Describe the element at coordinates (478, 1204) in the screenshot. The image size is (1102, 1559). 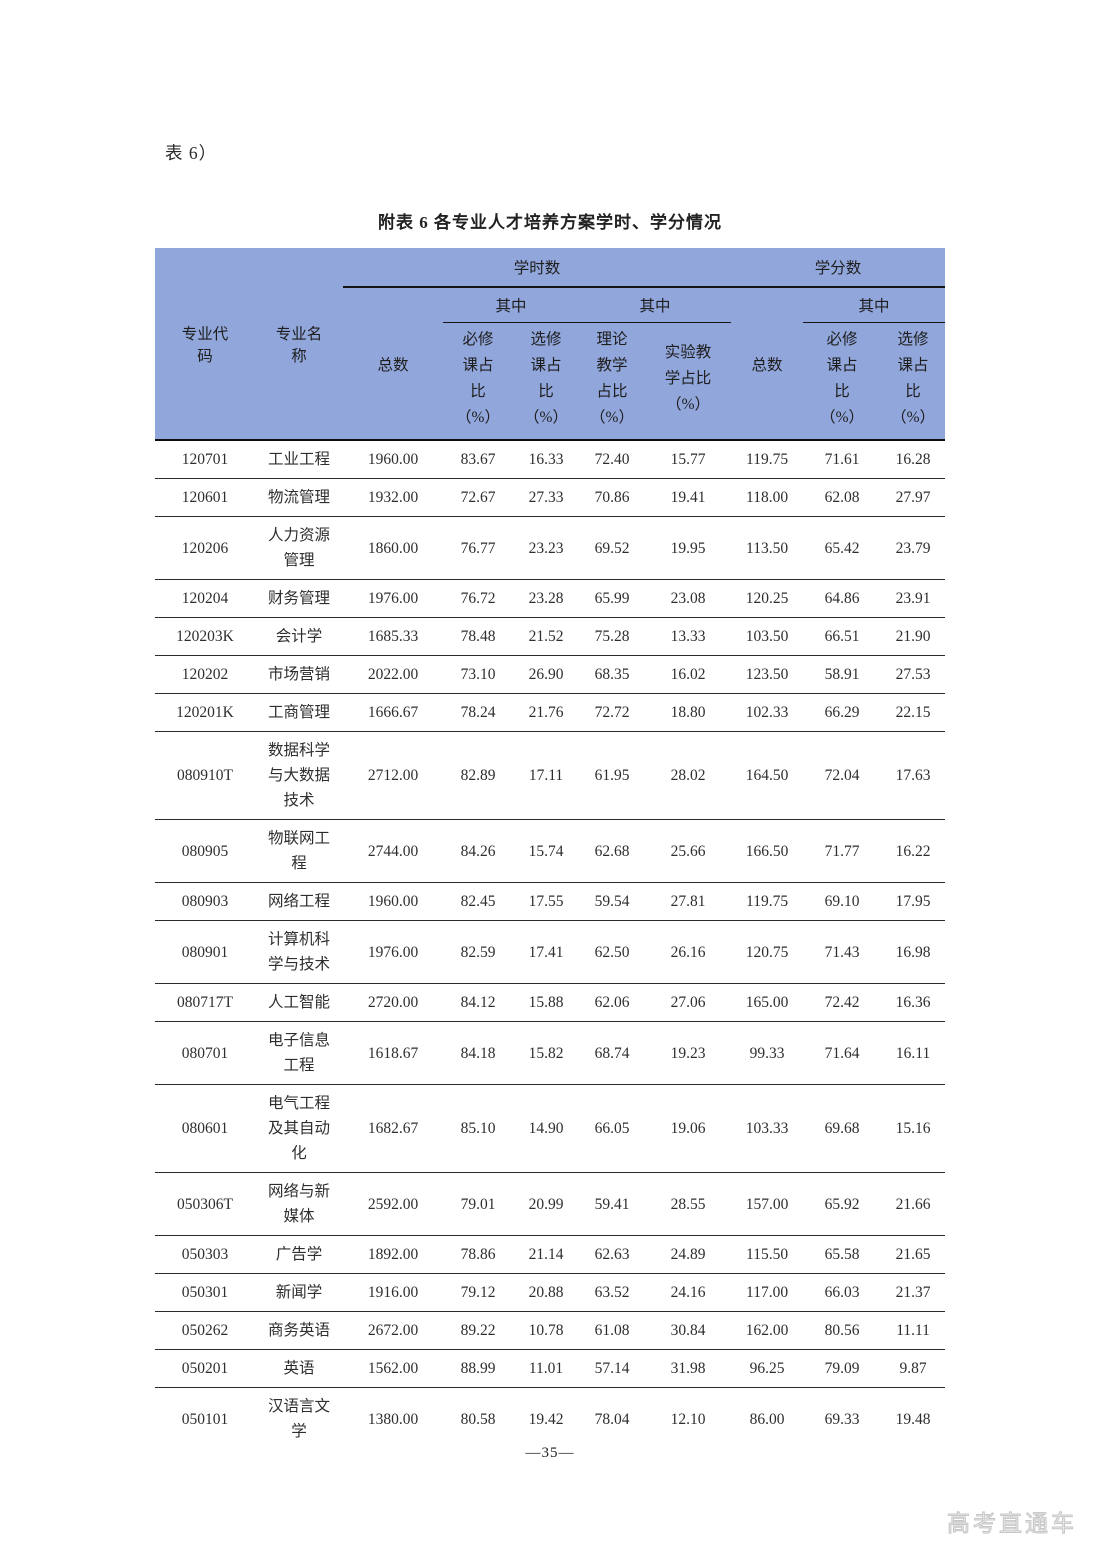
I see `cell-hours-required-pct: 79.01` at that location.